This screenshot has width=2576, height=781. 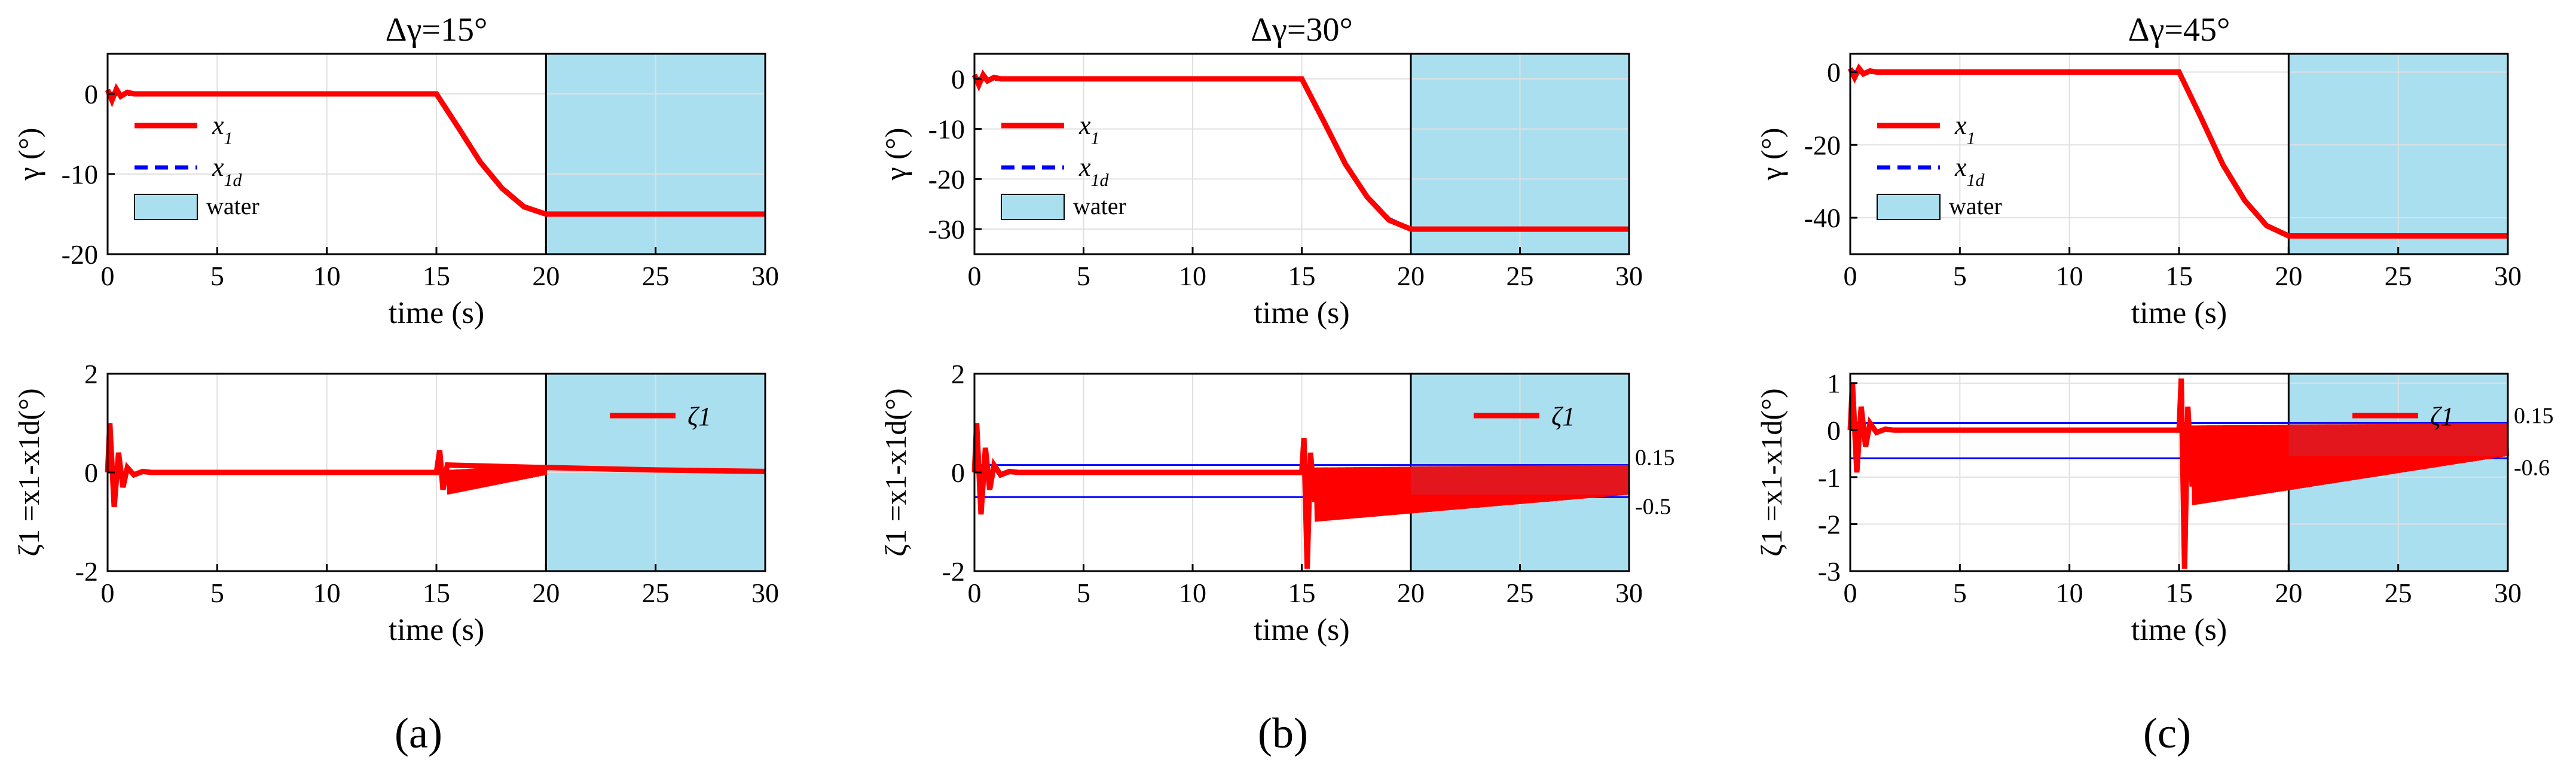 What do you see at coordinates (1302, 29) in the screenshot?
I see `chart-title: Δγ=30°` at bounding box center [1302, 29].